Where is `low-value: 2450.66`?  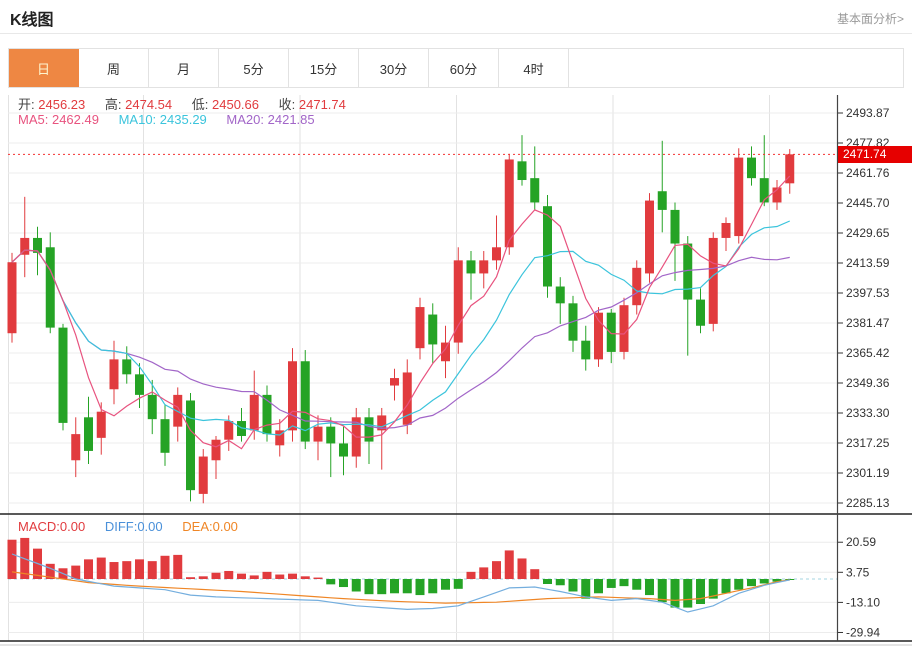 low-value: 2450.66 is located at coordinates (235, 104).